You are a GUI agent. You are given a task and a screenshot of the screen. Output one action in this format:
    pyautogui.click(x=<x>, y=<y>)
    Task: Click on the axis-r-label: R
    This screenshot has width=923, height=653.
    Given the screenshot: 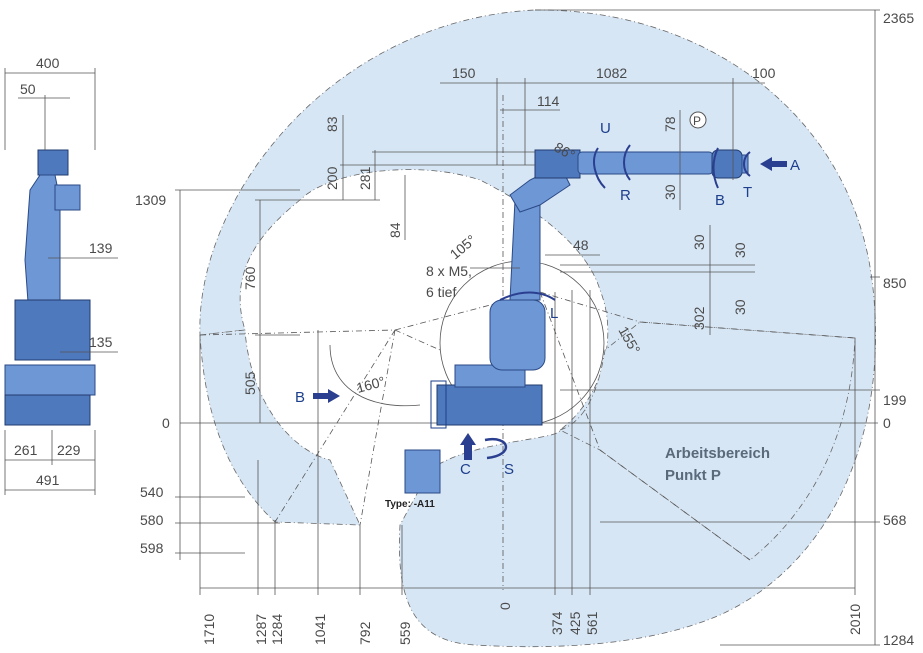 What is the action you would take?
    pyautogui.click(x=625, y=195)
    